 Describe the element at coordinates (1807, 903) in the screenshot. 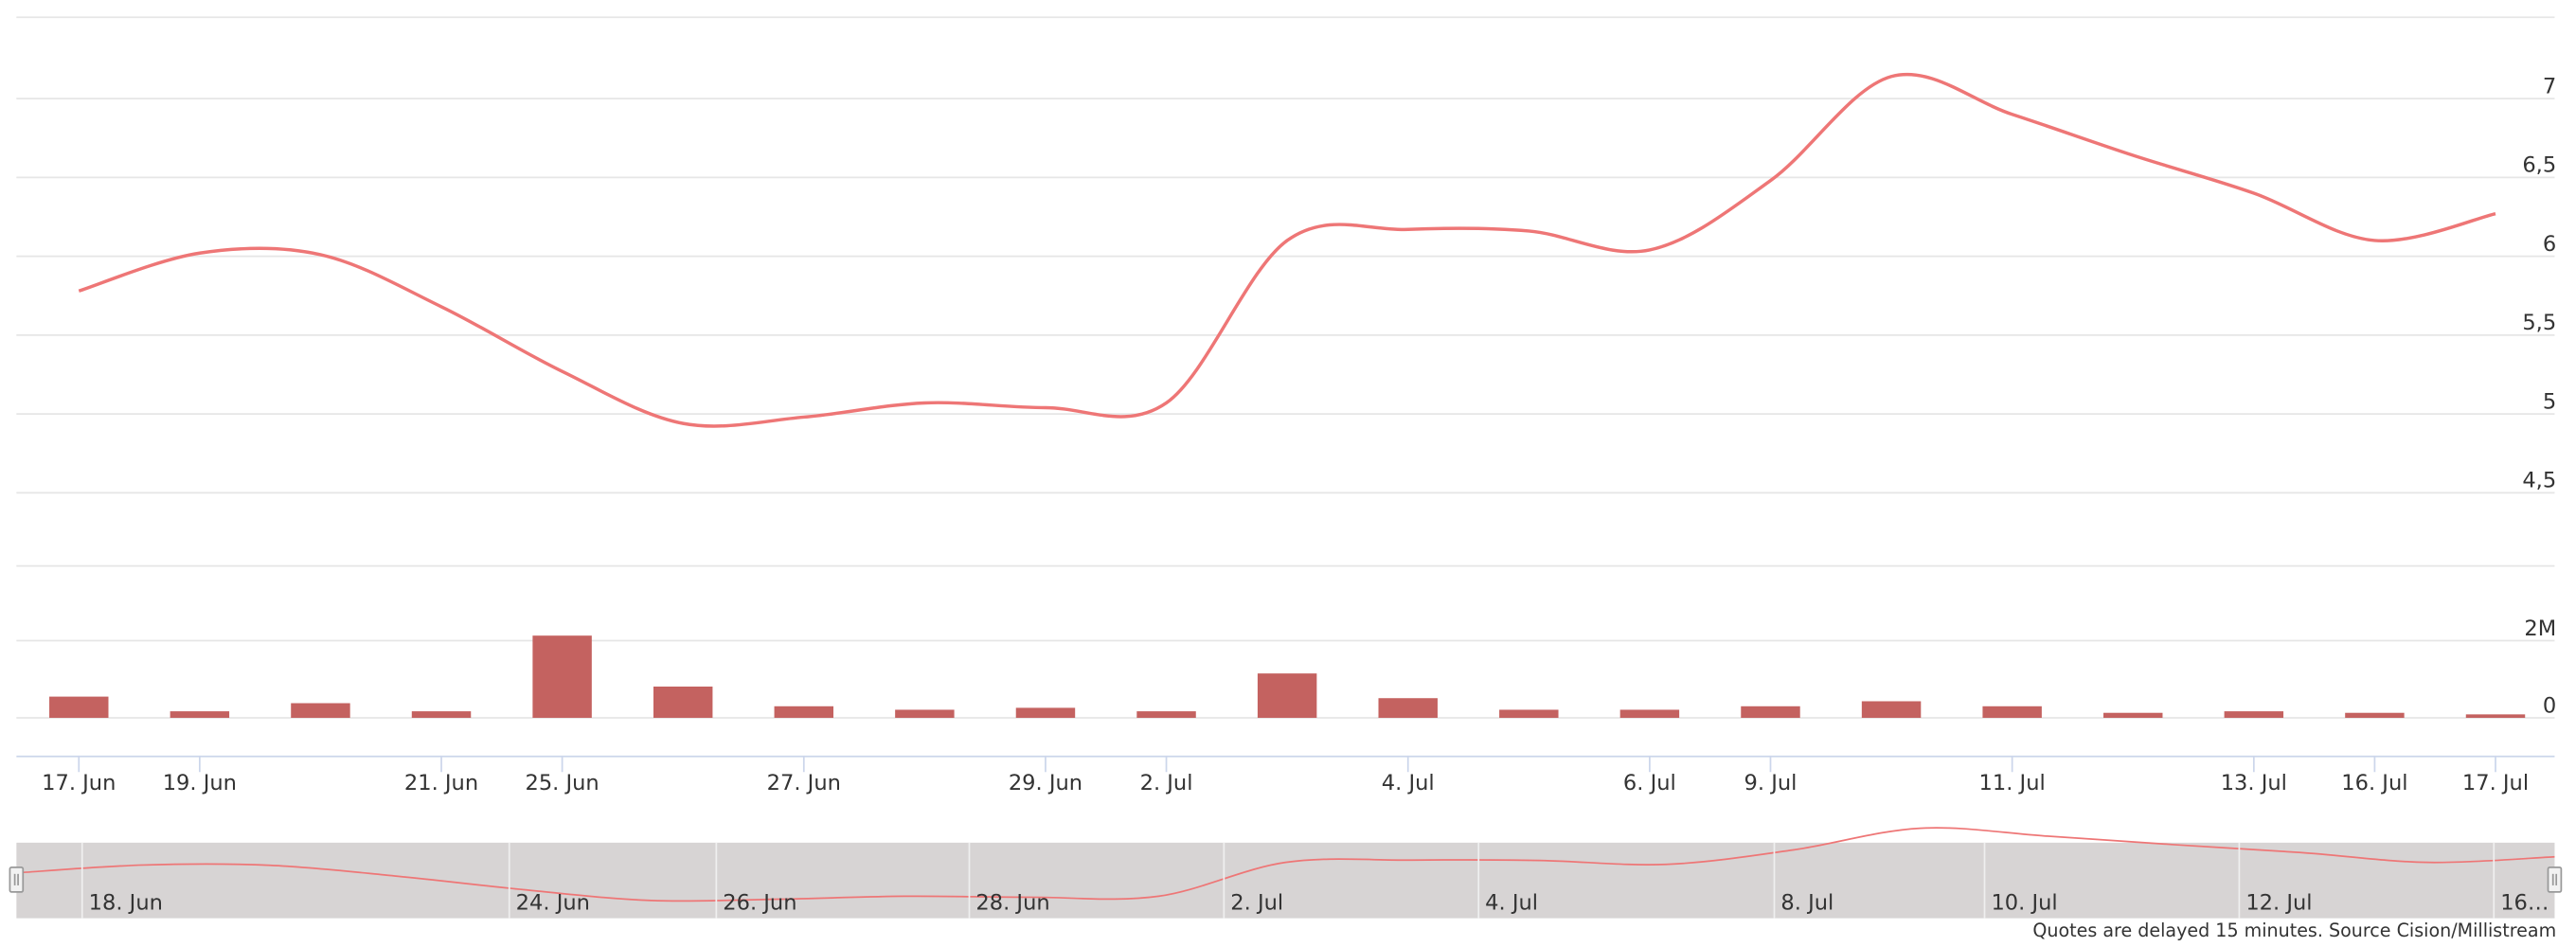

I see `navigator-label: 8. Jul` at that location.